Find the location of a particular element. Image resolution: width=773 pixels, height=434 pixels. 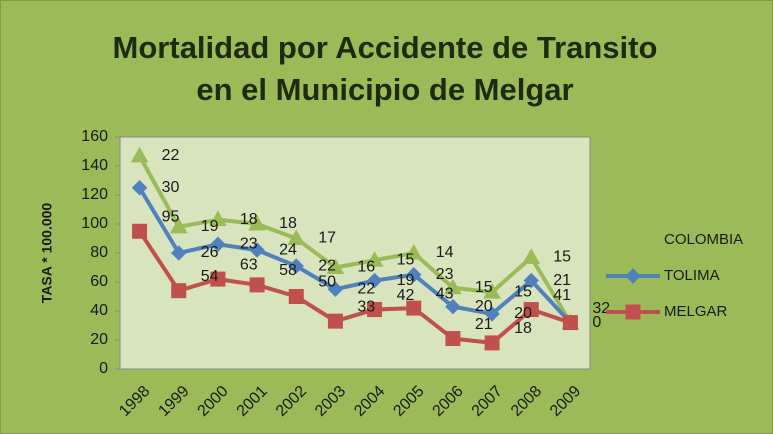

data-label: 50 is located at coordinates (327, 282).